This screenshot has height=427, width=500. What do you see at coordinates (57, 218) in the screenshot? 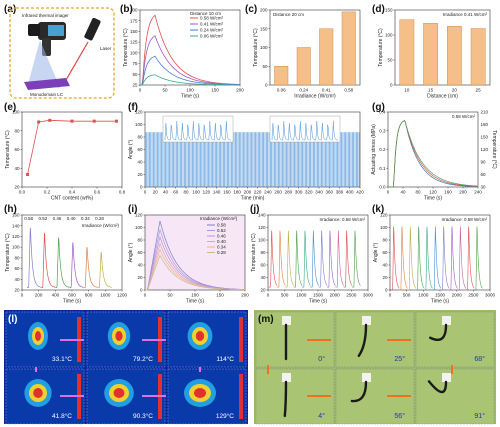
I see `irradiance-value: 0.46` at bounding box center [57, 218].